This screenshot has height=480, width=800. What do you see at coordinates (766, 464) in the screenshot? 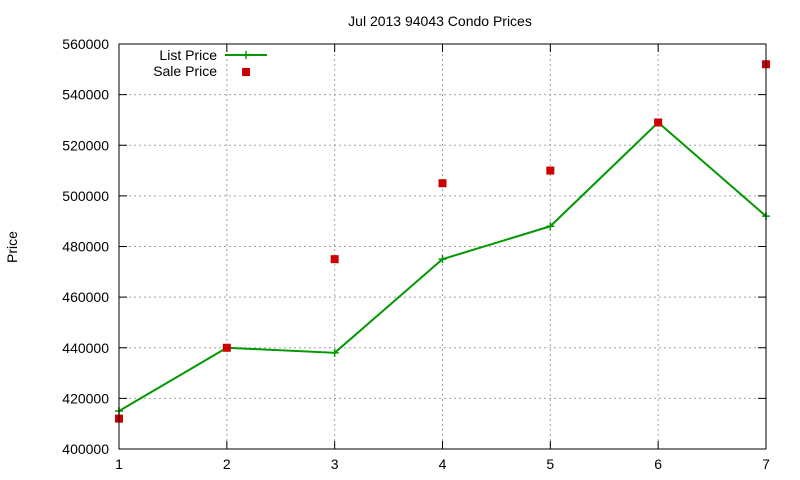
I see `x-tick-label: 7` at bounding box center [766, 464].